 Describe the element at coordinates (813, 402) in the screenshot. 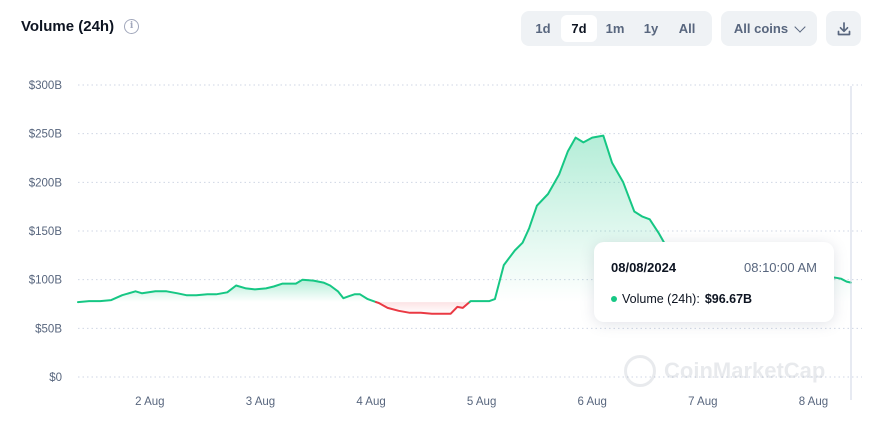

I see `x-tick-label: 8 Aug` at that location.